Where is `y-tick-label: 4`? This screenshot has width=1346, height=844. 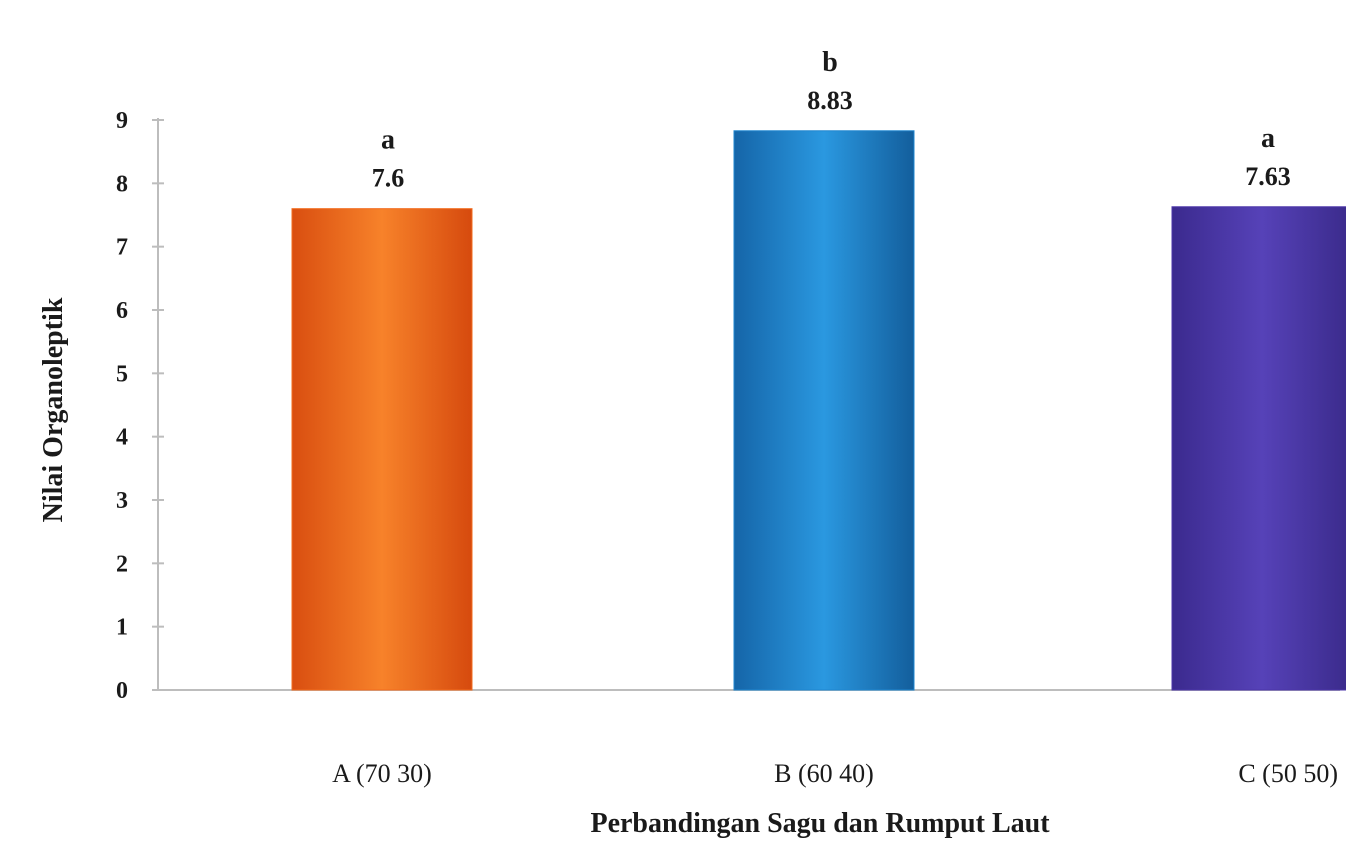
y-tick-label: 4 is located at coordinates (122, 438).